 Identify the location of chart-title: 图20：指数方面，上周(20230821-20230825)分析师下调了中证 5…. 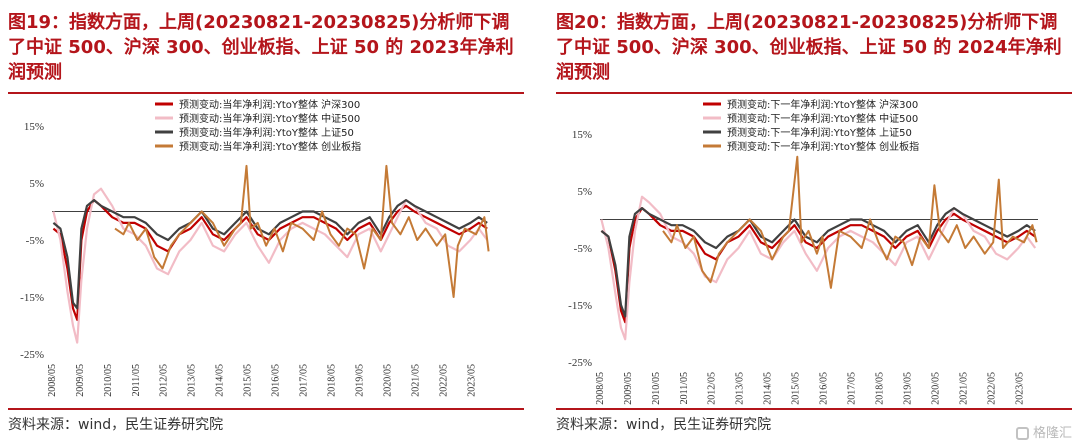
(809, 47).